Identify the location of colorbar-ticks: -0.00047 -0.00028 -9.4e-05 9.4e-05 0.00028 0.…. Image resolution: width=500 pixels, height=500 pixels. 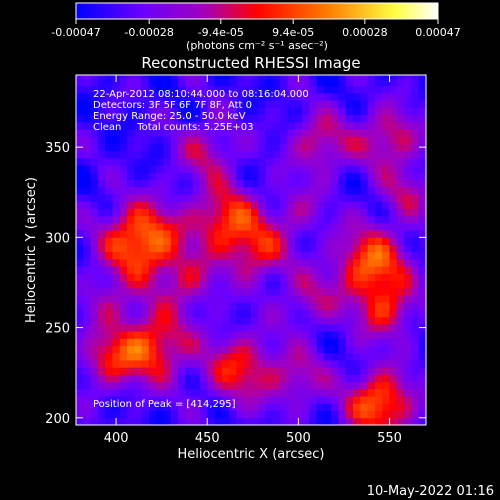
(256, 29).